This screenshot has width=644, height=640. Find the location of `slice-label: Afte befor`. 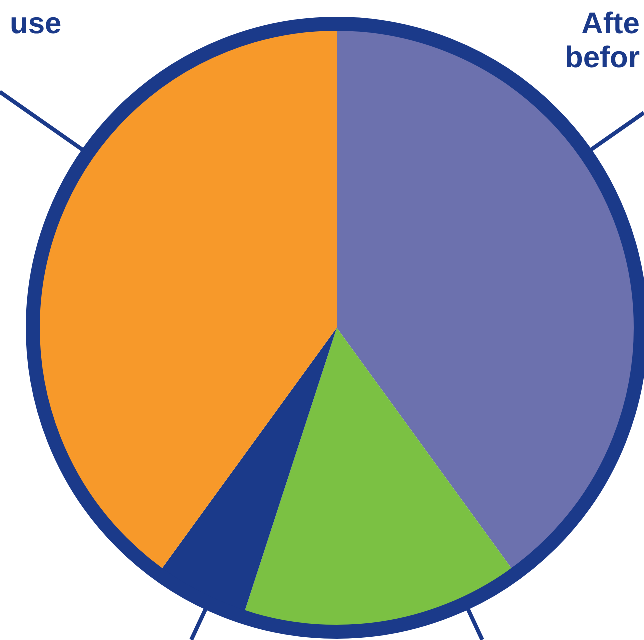

slice-label: Afte befor is located at coordinates (602, 40).